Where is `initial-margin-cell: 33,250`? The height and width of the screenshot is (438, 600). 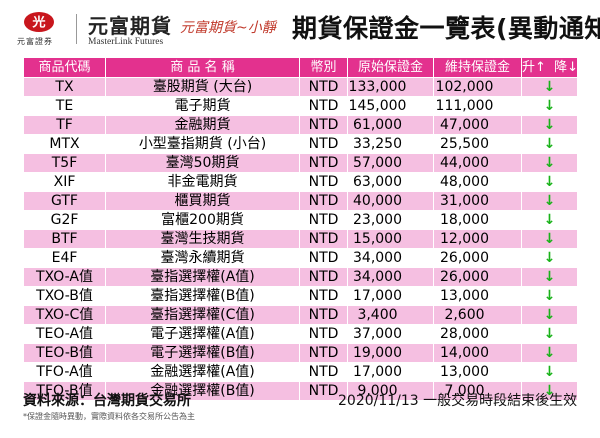 initial-margin-cell: 33,250 is located at coordinates (390, 144).